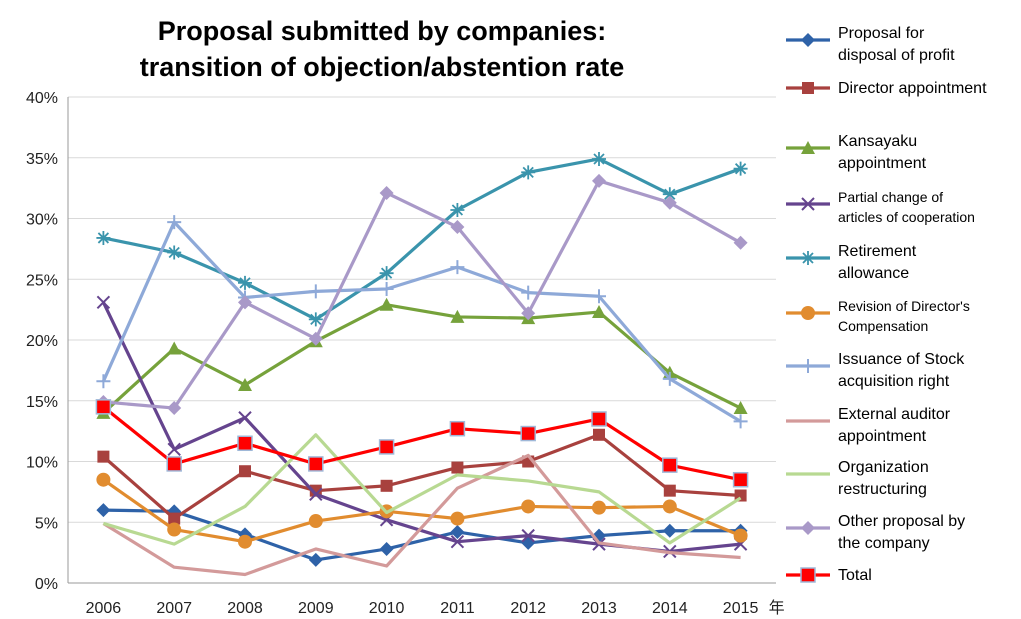  What do you see at coordinates (382, 67) in the screenshot?
I see `chart-subtitle: transition of objection/abstention rate` at bounding box center [382, 67].